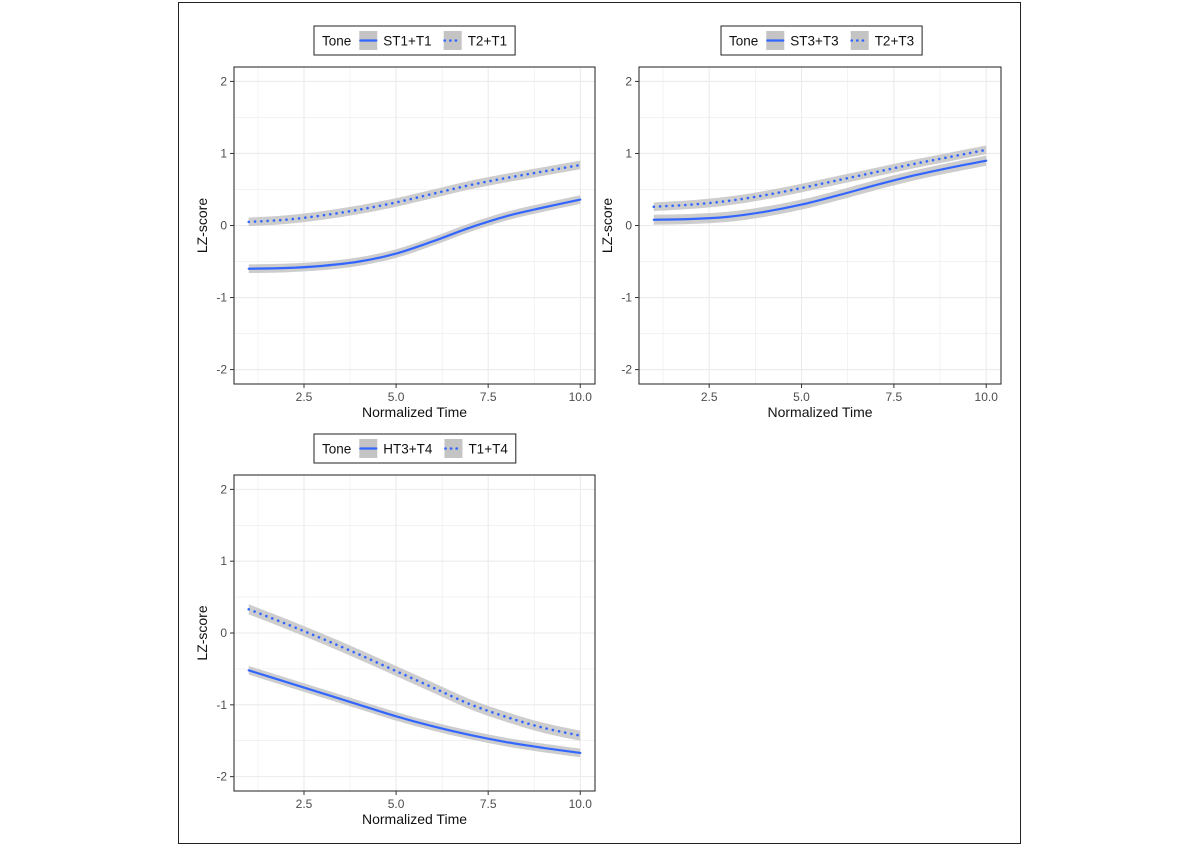 This screenshot has height=847, width=1200. I want to click on series-line-HT3+T4, so click(414, 712).